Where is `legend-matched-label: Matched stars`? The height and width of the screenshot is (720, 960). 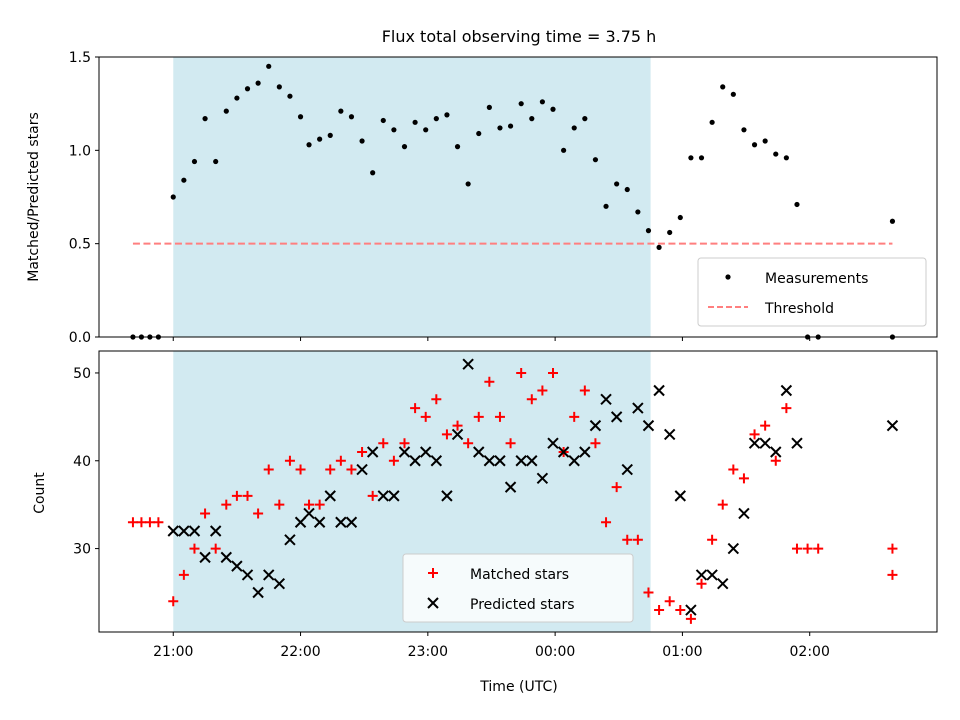 legend-matched-label: Matched stars is located at coordinates (519, 575).